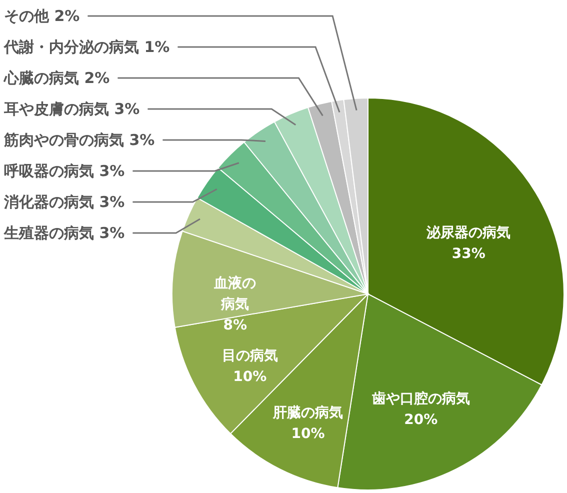  Describe the element at coordinates (308, 413) in the screenshot. I see `slice-label: 肝臓の病気` at that location.